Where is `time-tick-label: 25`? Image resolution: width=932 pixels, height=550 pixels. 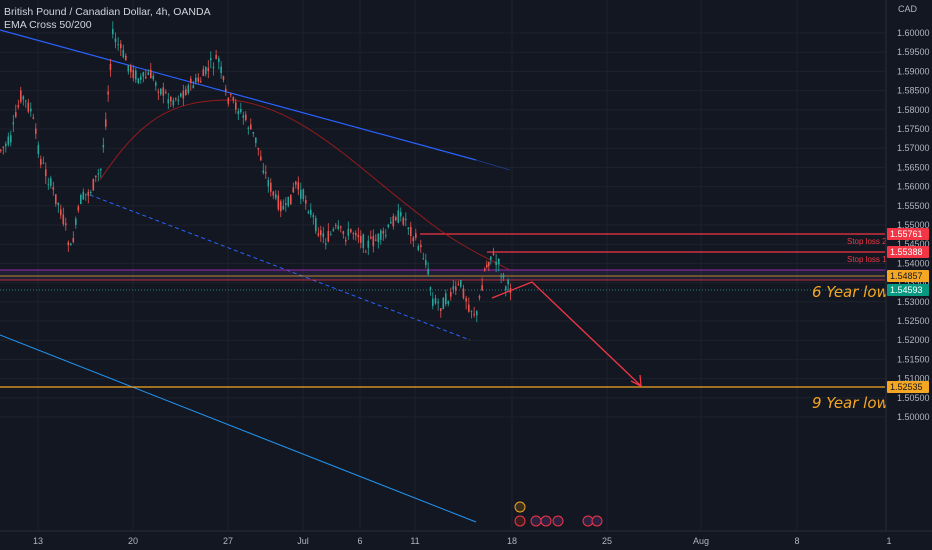
time-tick-label: 25 is located at coordinates (607, 541).